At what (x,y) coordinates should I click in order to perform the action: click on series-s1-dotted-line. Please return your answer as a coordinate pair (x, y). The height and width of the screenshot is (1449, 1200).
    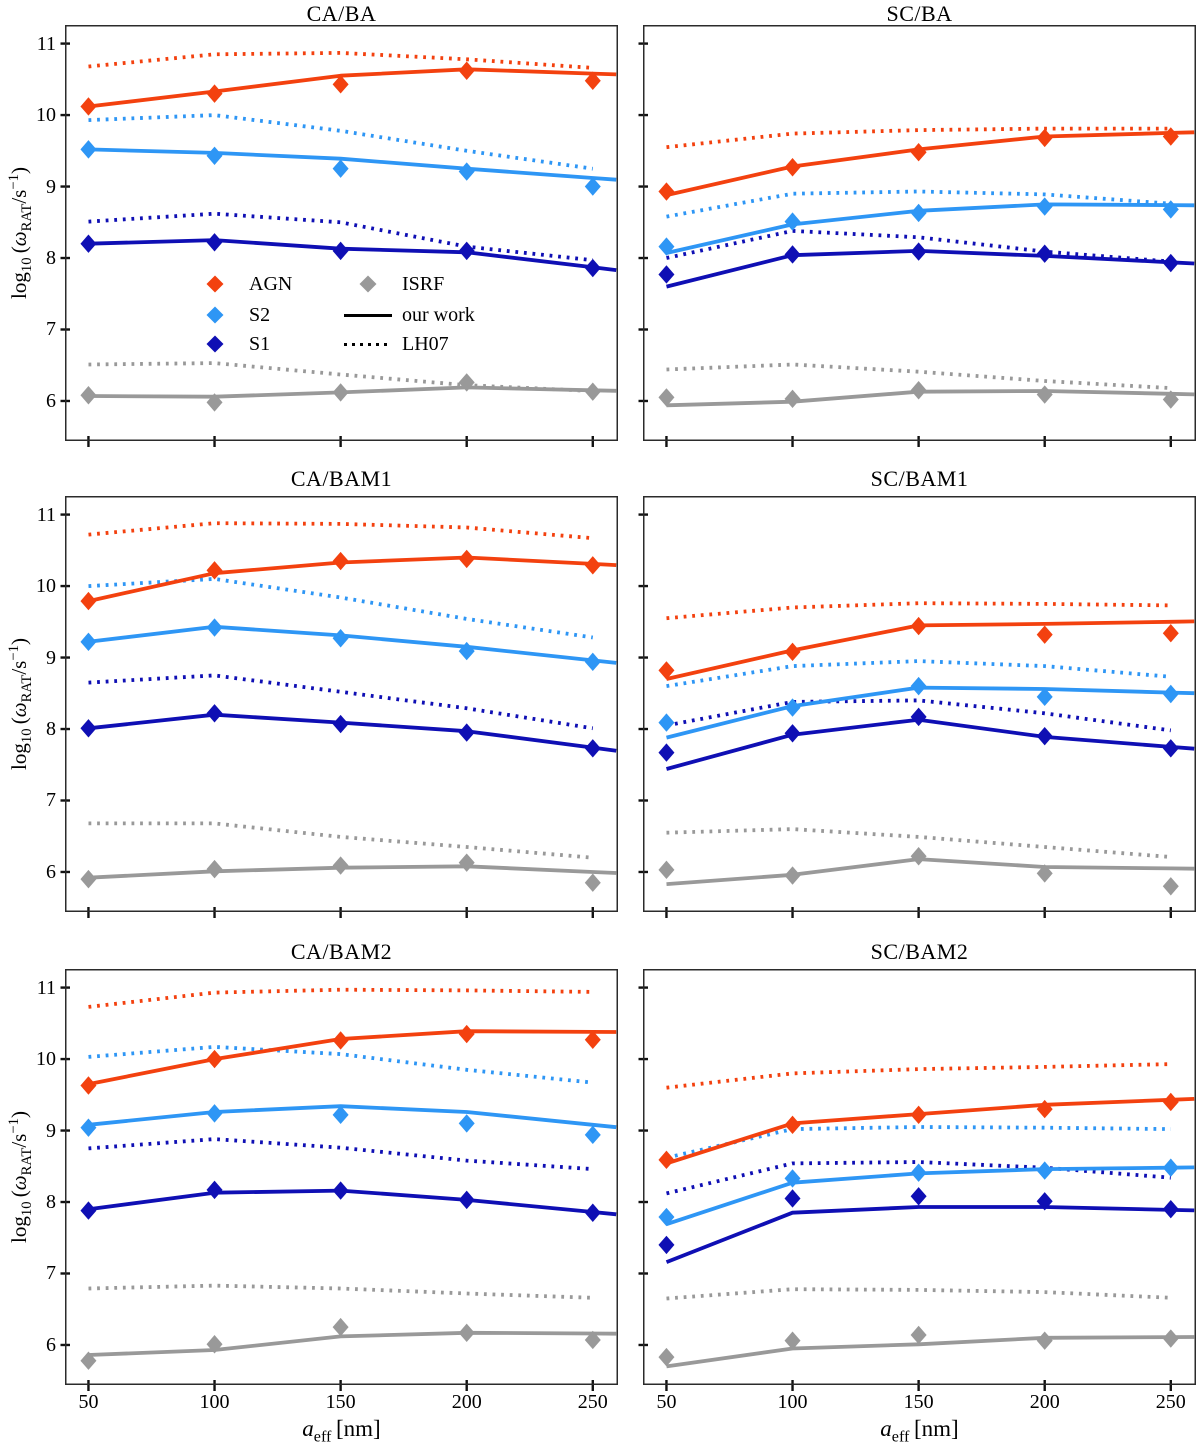
    Looking at the image, I should click on (341, 237).